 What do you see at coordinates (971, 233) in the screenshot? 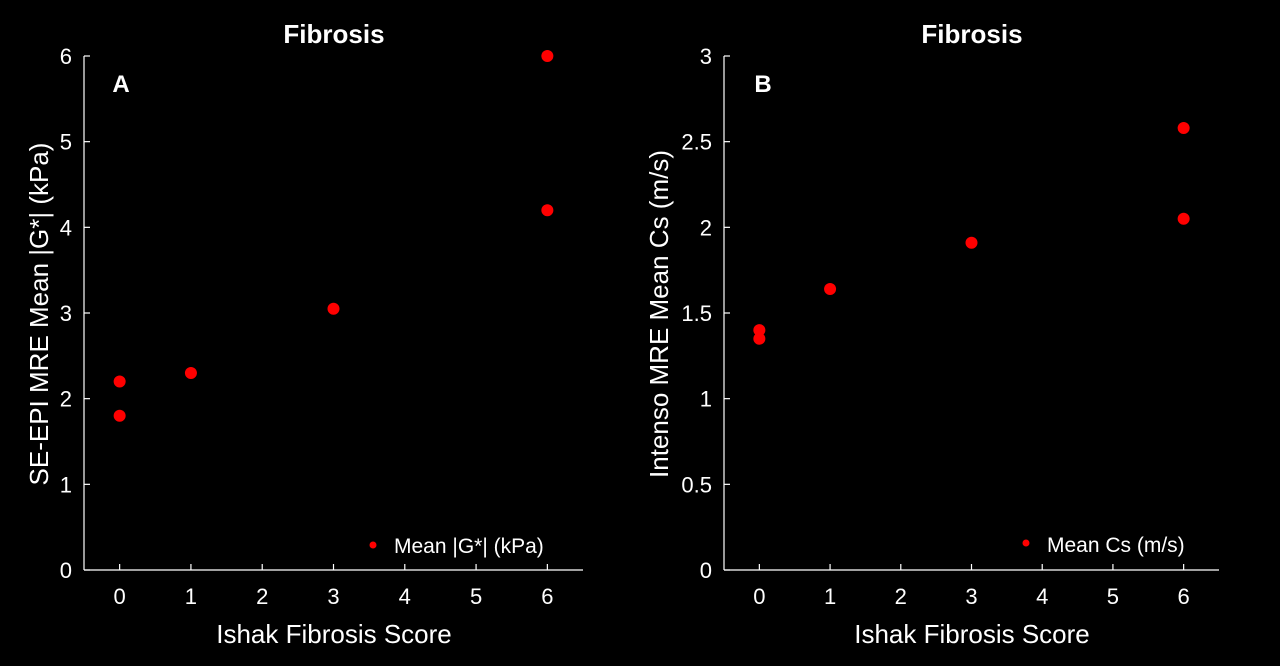
I see `scatter-points` at bounding box center [971, 233].